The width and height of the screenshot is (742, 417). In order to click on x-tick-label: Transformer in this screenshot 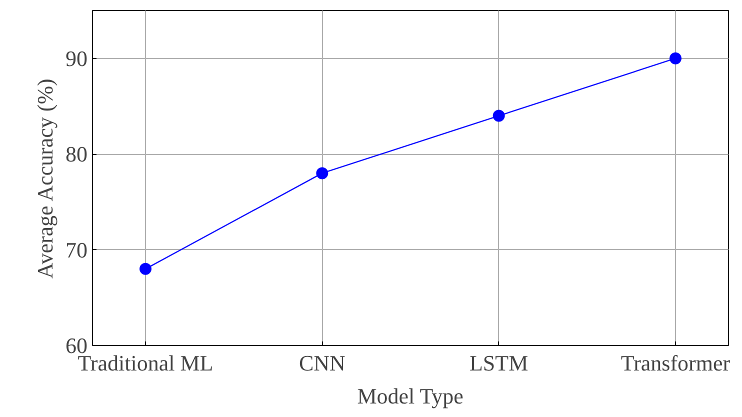, I will do `click(675, 363)`.